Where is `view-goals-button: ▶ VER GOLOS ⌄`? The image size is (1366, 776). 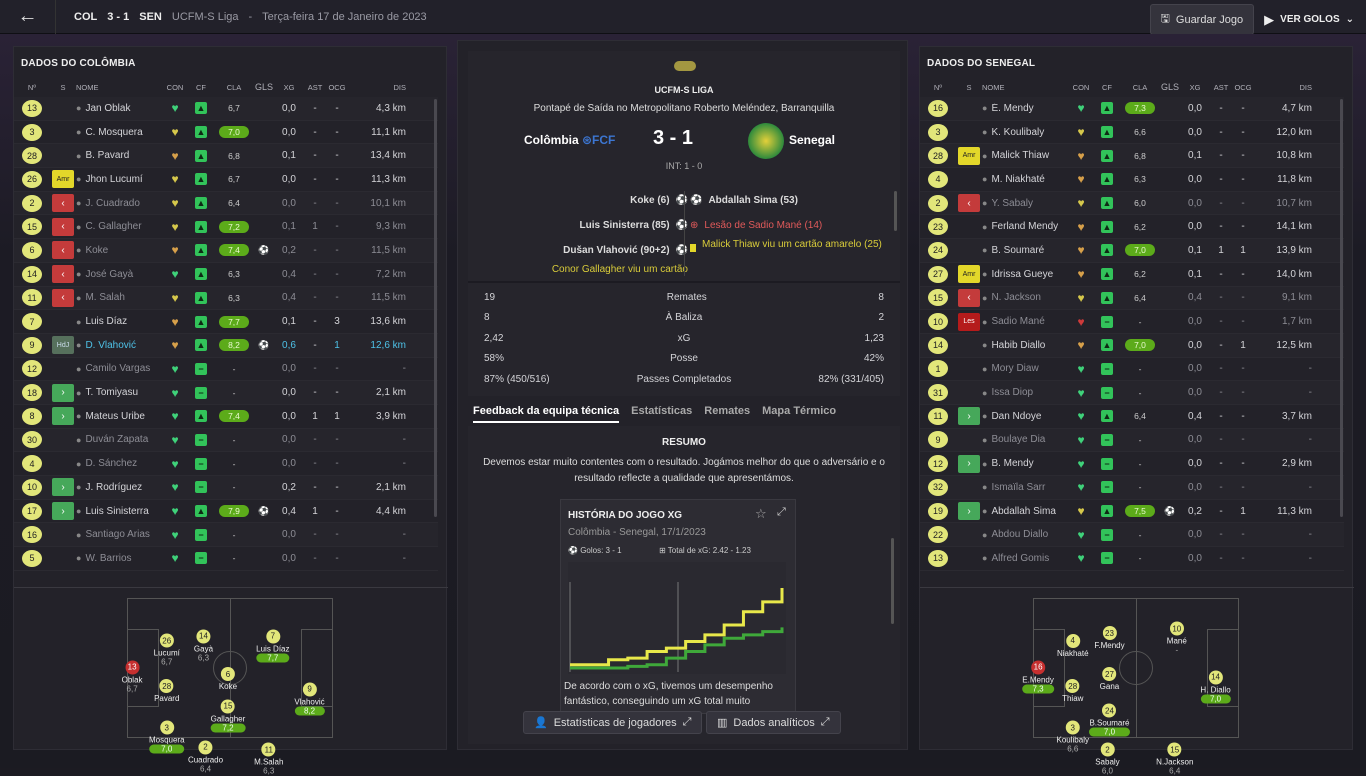
view-goals-button: ▶ VER GOLOS ⌄ is located at coordinates (1309, 19).